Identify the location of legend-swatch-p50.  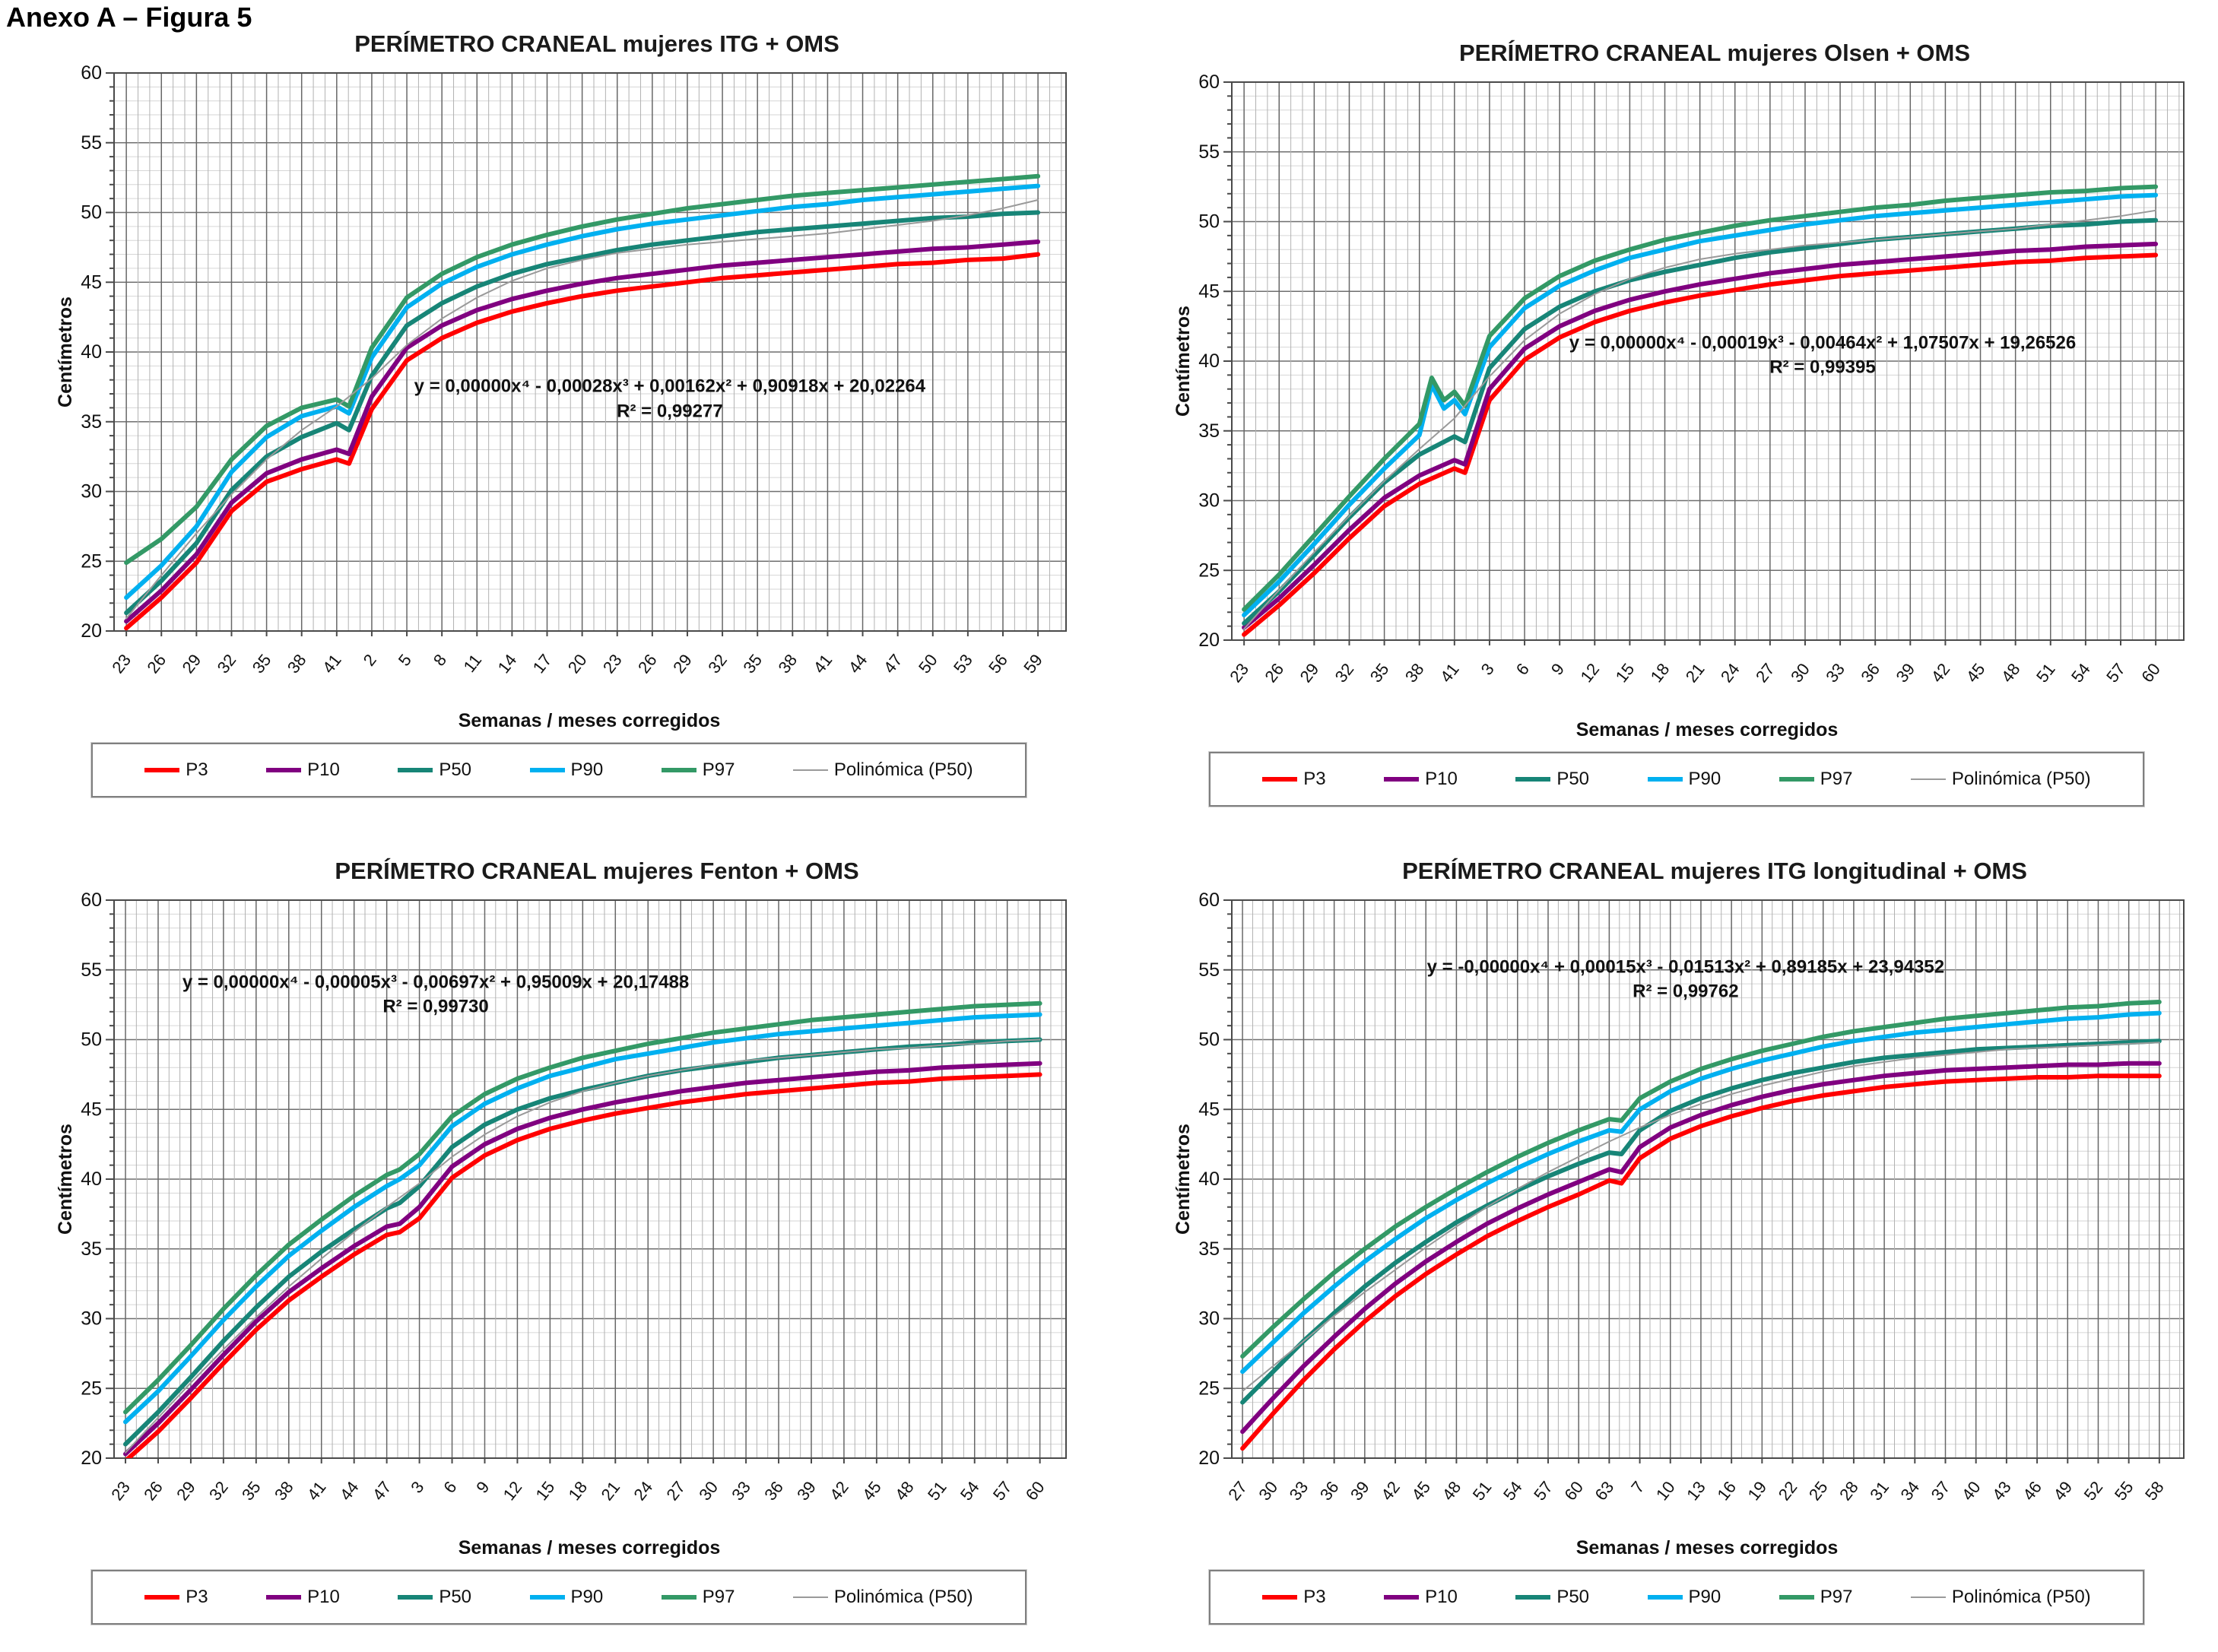
(415, 770).